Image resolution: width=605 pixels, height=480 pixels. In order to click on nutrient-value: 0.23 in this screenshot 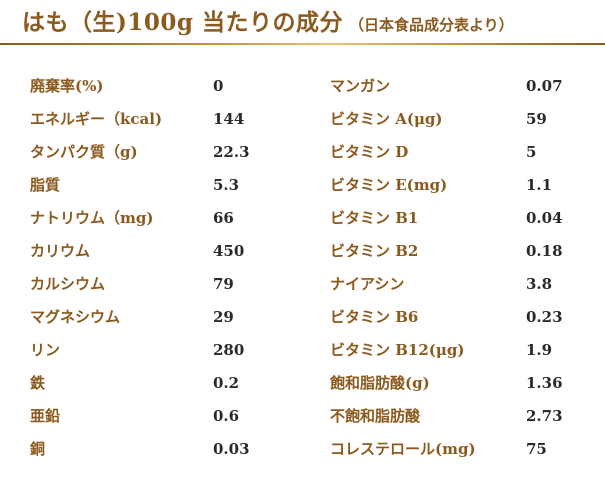, I will do `click(544, 317)`.